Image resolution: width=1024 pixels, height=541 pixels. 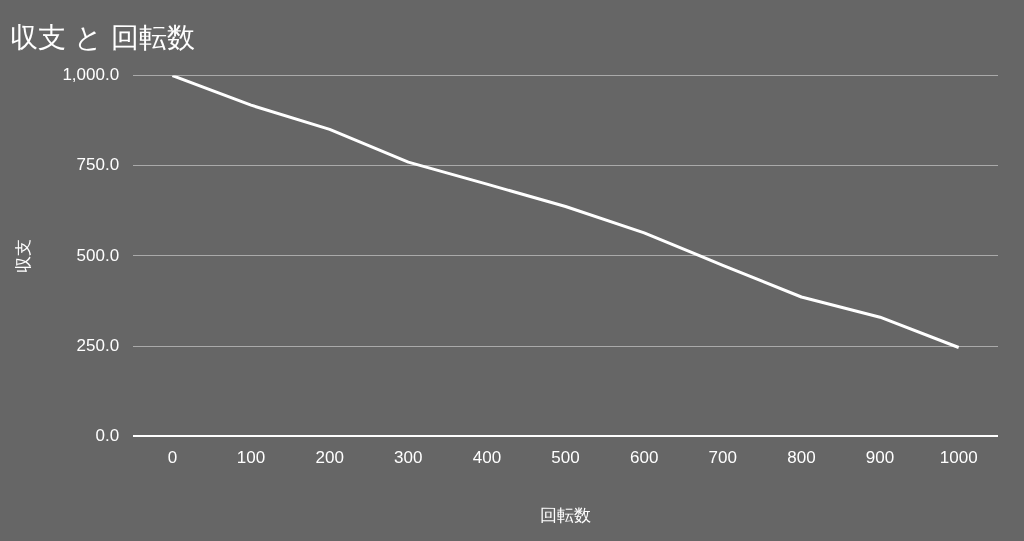 What do you see at coordinates (958, 458) in the screenshot?
I see `x-tick-label: 1000` at bounding box center [958, 458].